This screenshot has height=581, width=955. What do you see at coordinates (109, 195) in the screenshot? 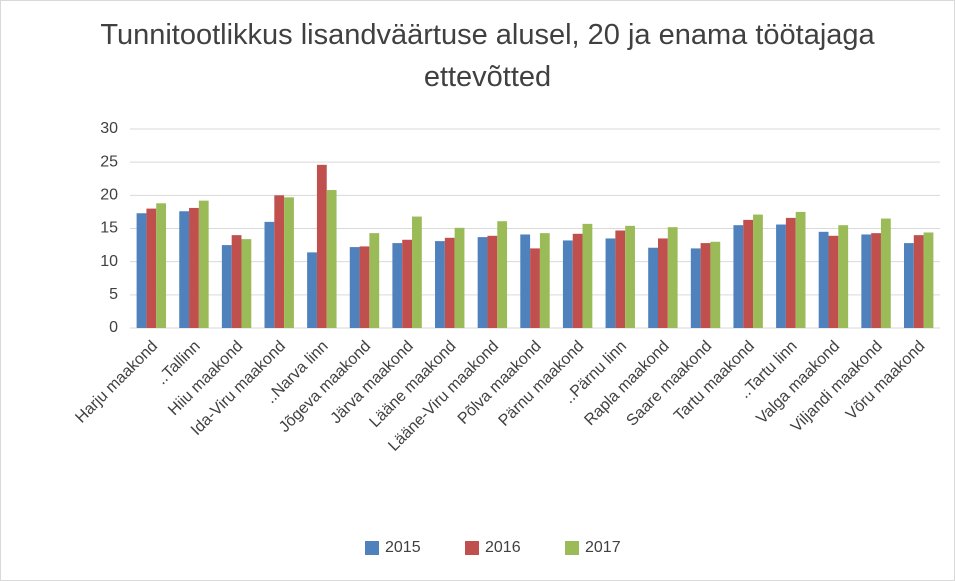
I see `y-tick-label: 20` at bounding box center [109, 195].